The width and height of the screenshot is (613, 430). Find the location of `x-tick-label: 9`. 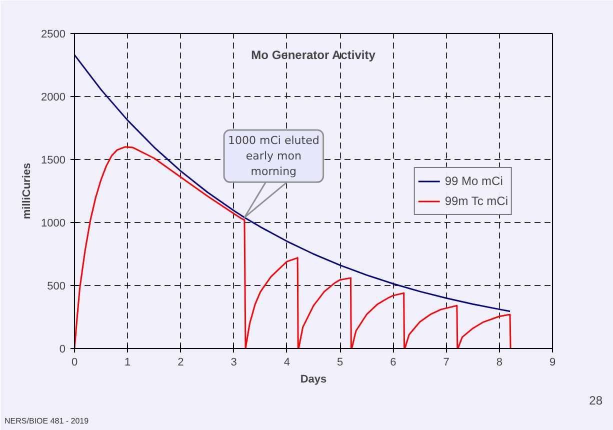

x-tick-label: 9 is located at coordinates (552, 362).